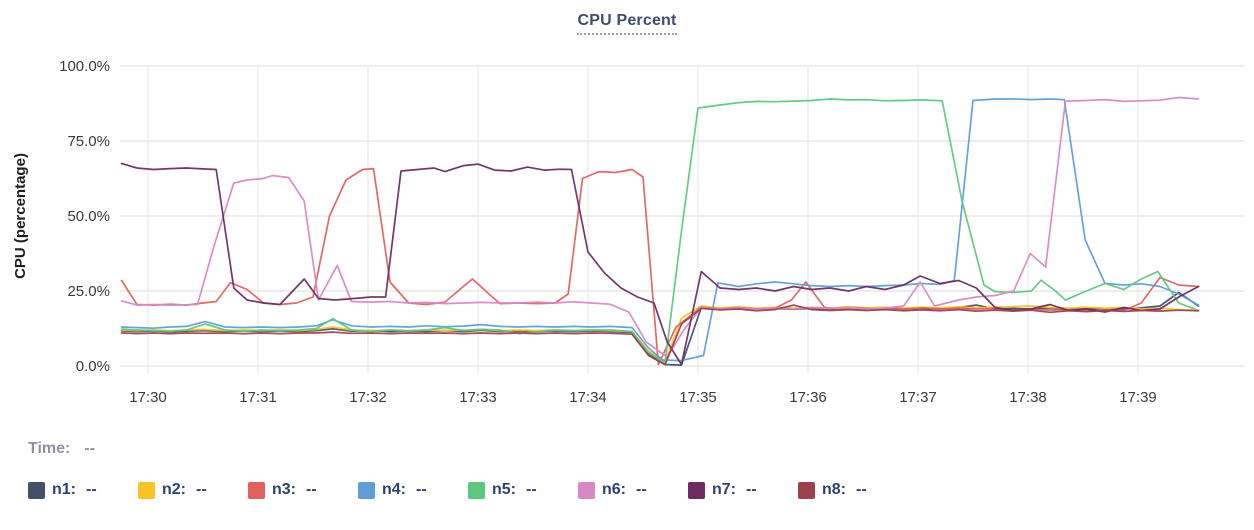 The width and height of the screenshot is (1254, 530). I want to click on chart-legend: n1: -- n2: -- n3: -- n4: -- n5: -- n6: -- n7: -- n8: --, so click(468, 490).